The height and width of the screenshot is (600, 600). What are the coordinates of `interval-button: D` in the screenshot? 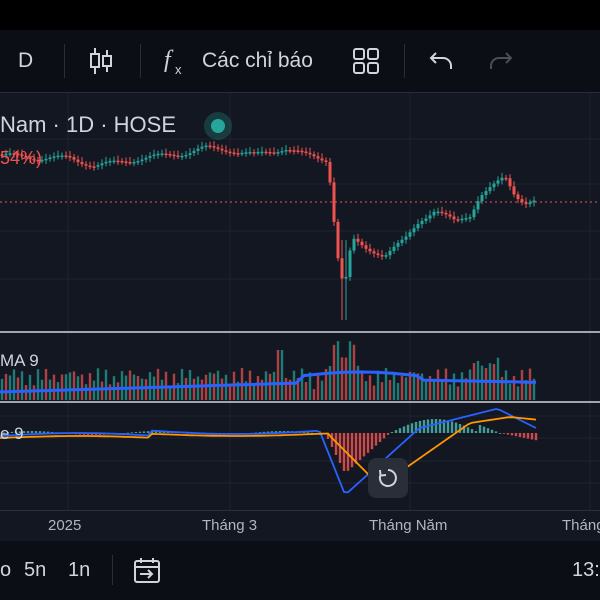 It's located at (25, 61).